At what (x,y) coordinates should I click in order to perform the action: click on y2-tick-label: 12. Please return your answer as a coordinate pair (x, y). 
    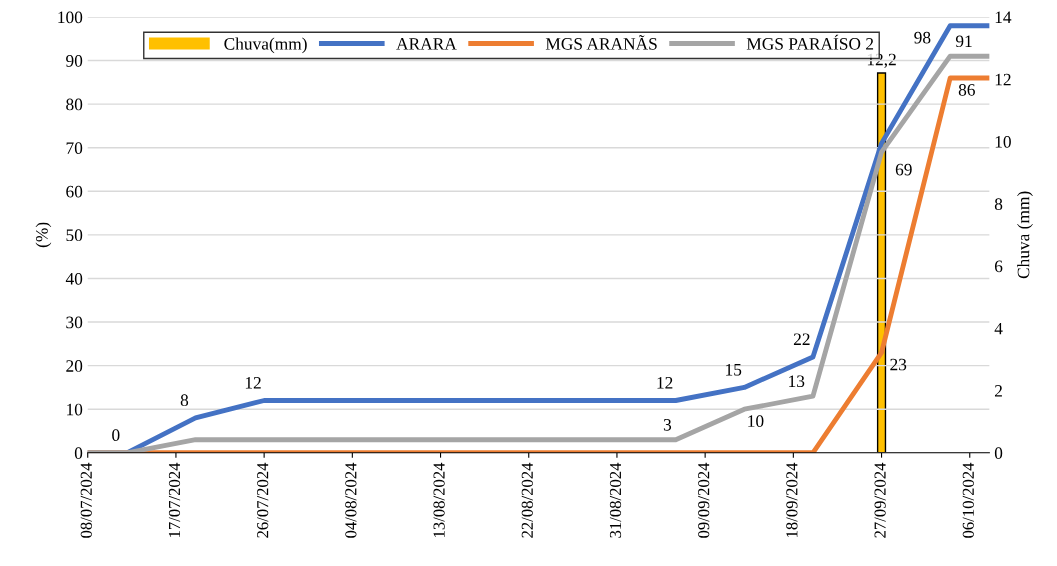
    Looking at the image, I should click on (1003, 79).